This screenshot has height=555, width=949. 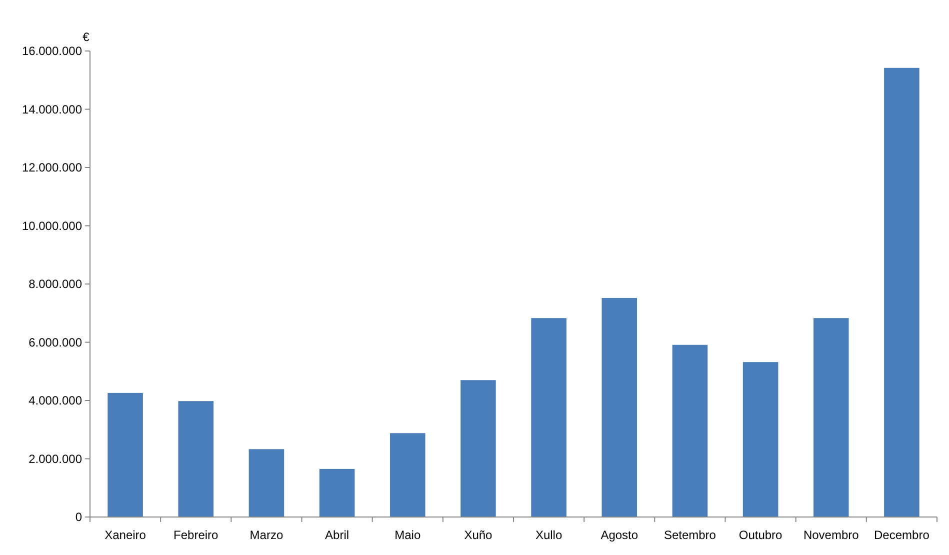 What do you see at coordinates (55, 342) in the screenshot?
I see `y-tick-label: 6.000.000` at bounding box center [55, 342].